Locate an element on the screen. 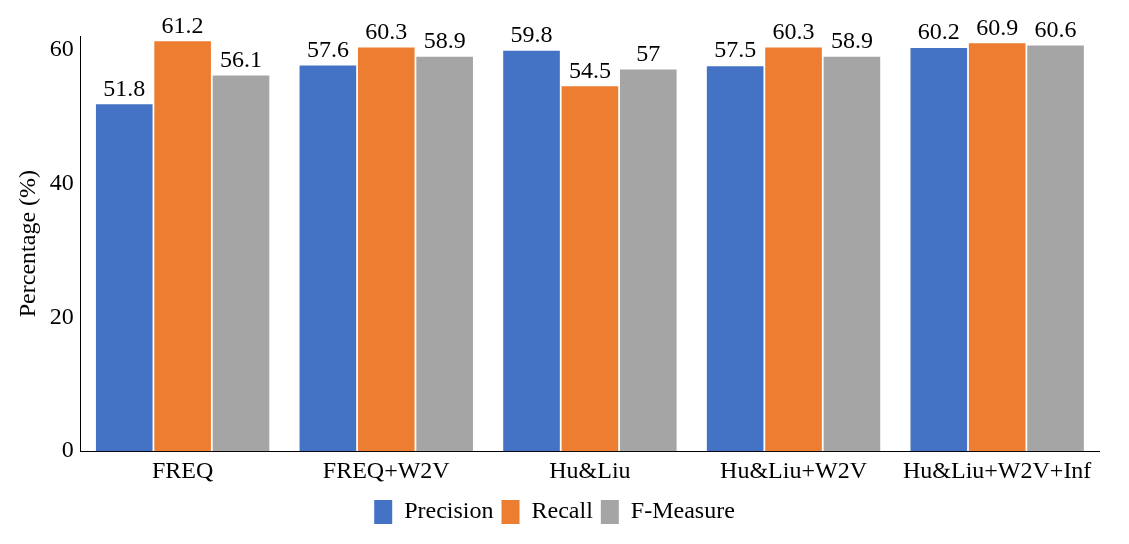 The height and width of the screenshot is (544, 1129). data-label: 56.1 is located at coordinates (241, 58).